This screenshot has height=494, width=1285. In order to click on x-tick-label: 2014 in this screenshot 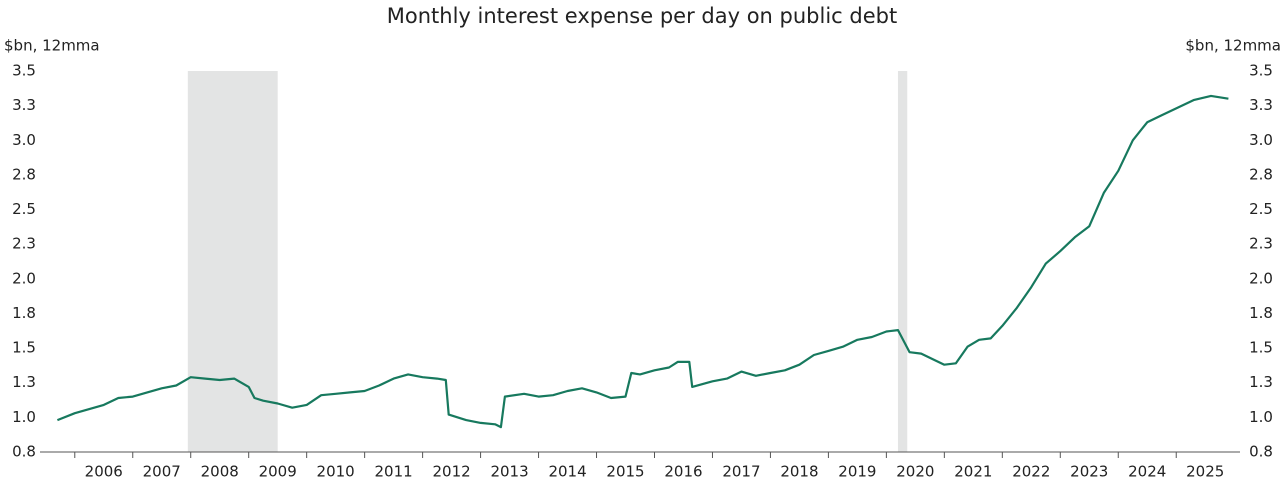, I will do `click(567, 472)`.